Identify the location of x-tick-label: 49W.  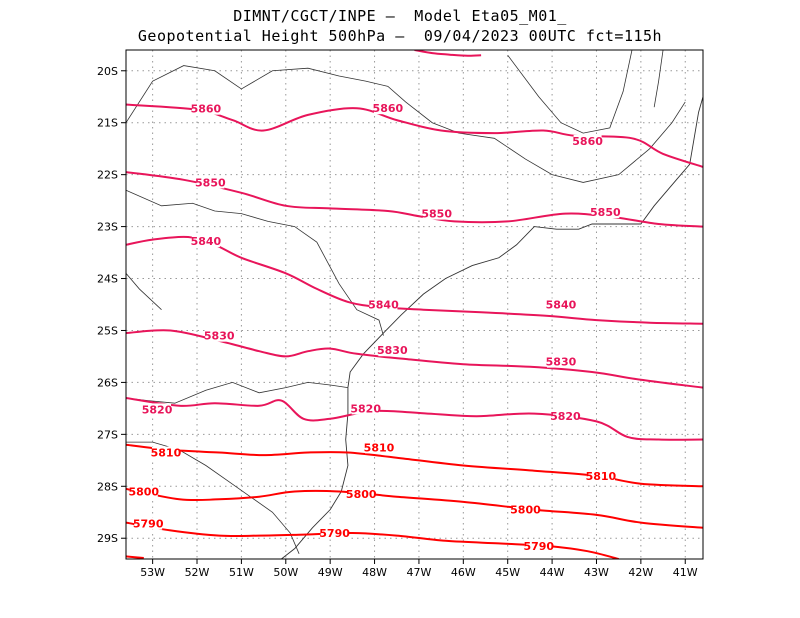
(330, 572).